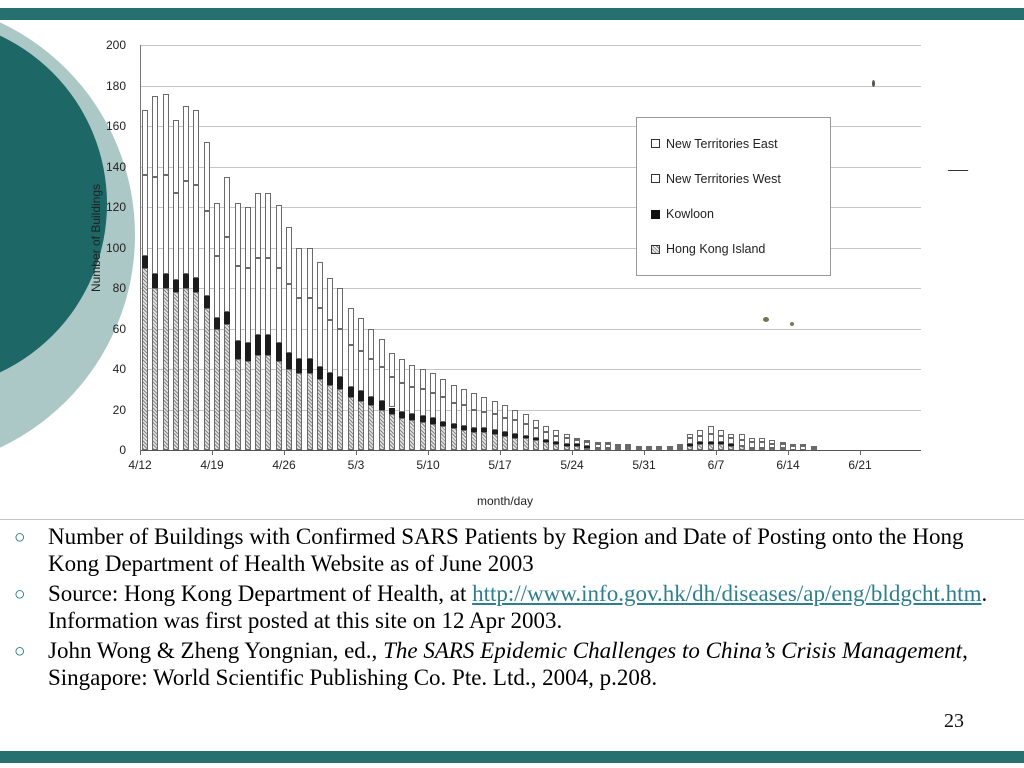  What do you see at coordinates (655, 144) in the screenshot?
I see `open-square-swatch-icon` at bounding box center [655, 144].